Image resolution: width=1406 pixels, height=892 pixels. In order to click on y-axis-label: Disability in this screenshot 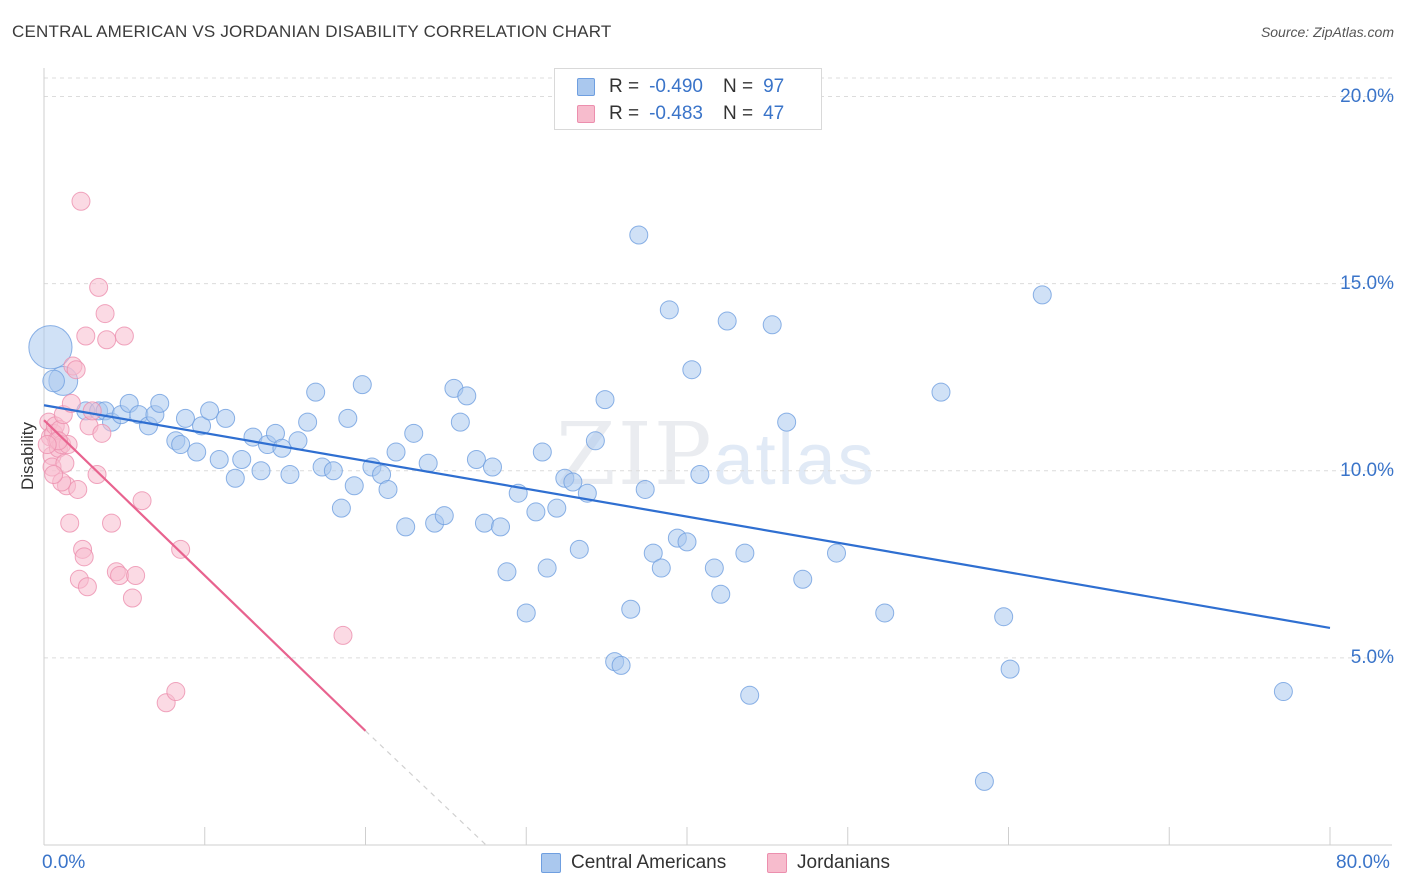, I will do `click(27, 456)`.